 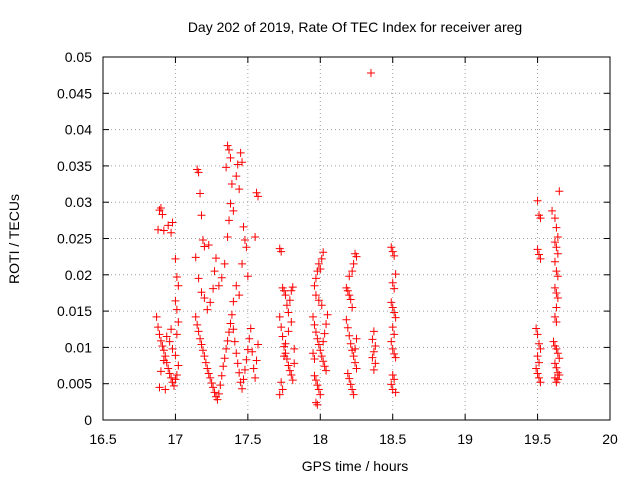 I want to click on y-tick-label: 0, so click(x=88, y=420).